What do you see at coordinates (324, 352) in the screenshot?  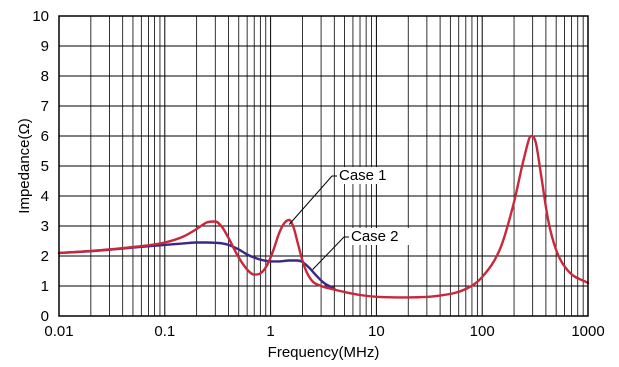 I see `x-axis-title: Frequency(MHz)` at bounding box center [324, 352].